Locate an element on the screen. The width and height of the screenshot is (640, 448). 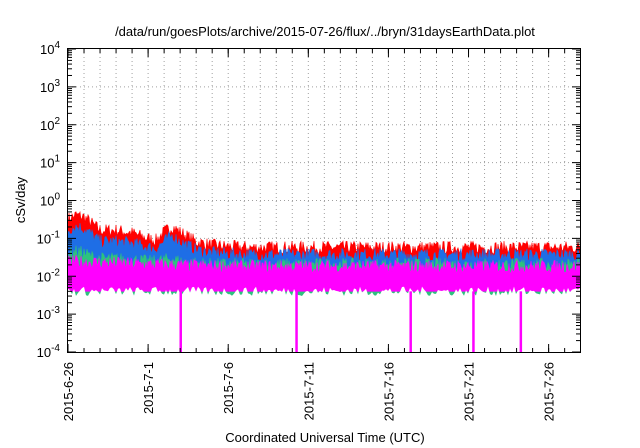
x-tick-label: 2015-7-11 is located at coordinates (308, 391).